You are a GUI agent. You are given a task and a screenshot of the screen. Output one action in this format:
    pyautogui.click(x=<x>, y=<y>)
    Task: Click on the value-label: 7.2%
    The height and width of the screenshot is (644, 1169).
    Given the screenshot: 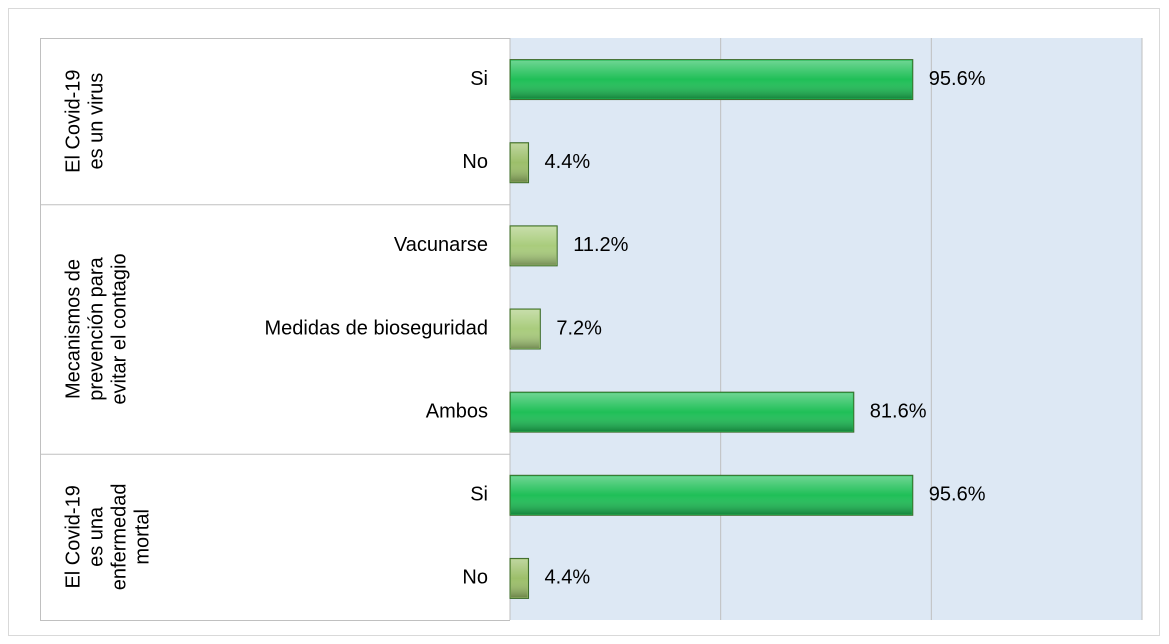 What is the action you would take?
    pyautogui.click(x=579, y=328)
    